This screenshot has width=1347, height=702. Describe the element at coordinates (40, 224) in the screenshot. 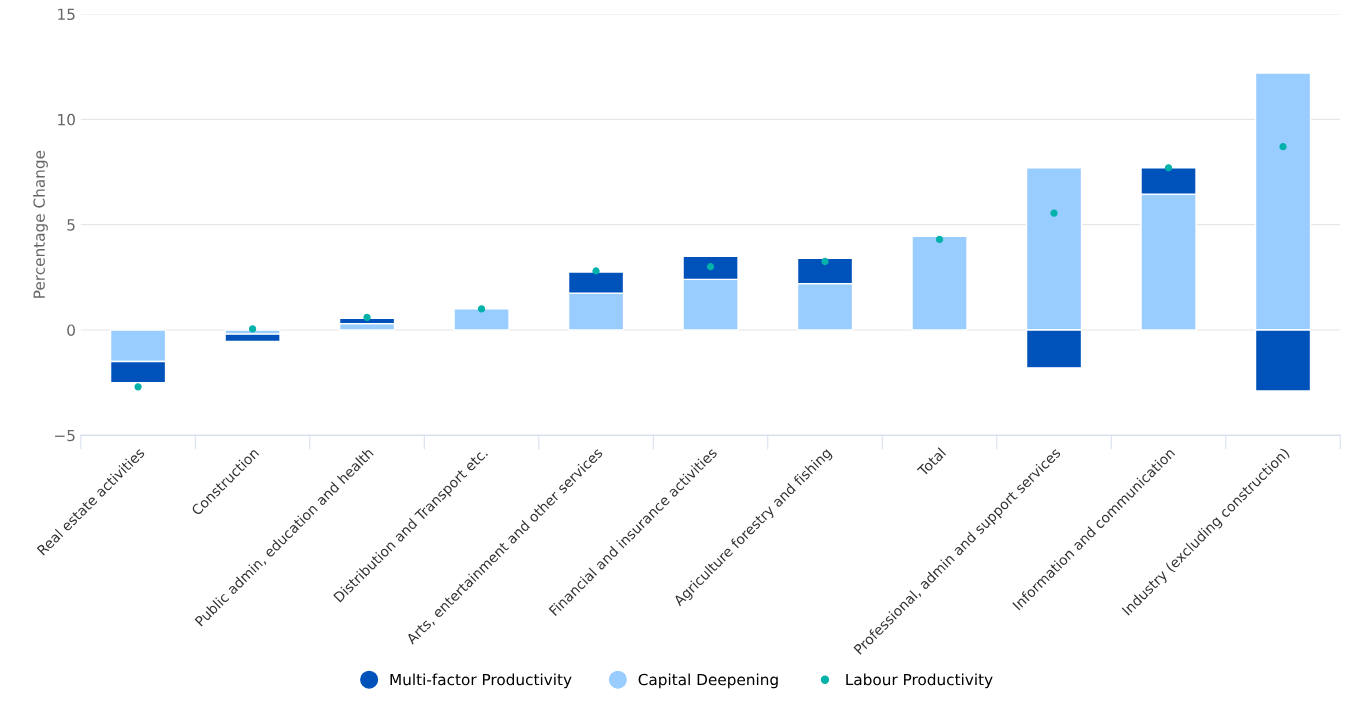

I see `y-axis-title: Percentage Change` at that location.